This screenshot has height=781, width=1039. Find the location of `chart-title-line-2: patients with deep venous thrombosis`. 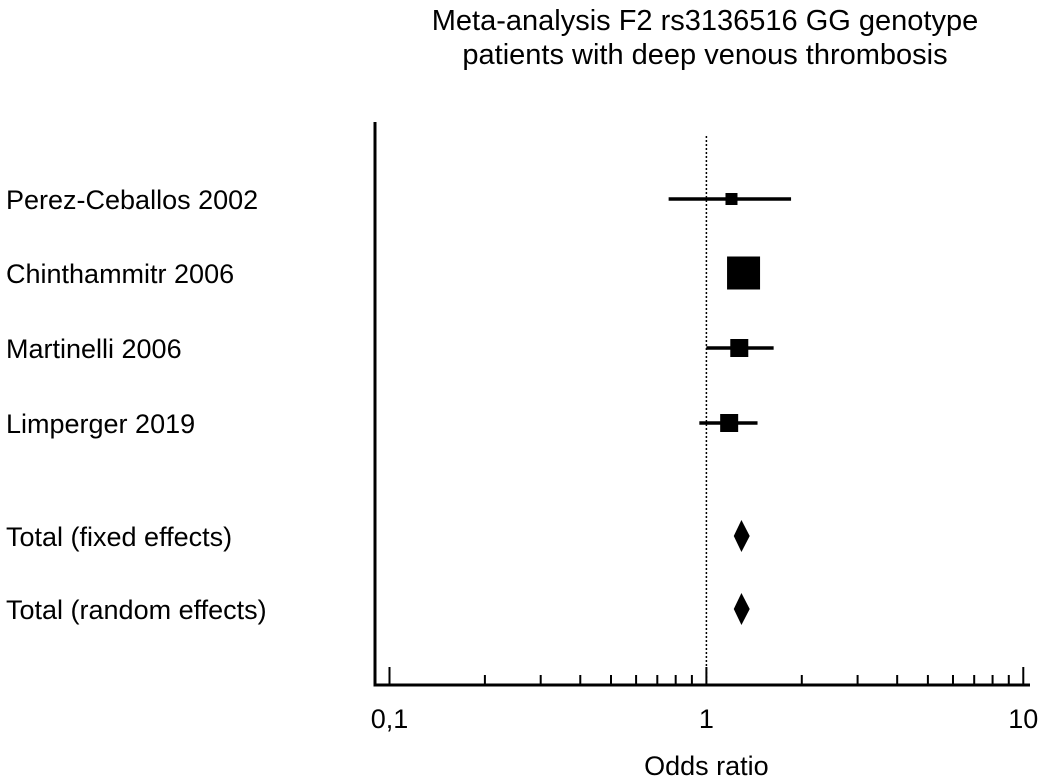

chart-title-line-2: patients with deep venous thrombosis is located at coordinates (705, 55).